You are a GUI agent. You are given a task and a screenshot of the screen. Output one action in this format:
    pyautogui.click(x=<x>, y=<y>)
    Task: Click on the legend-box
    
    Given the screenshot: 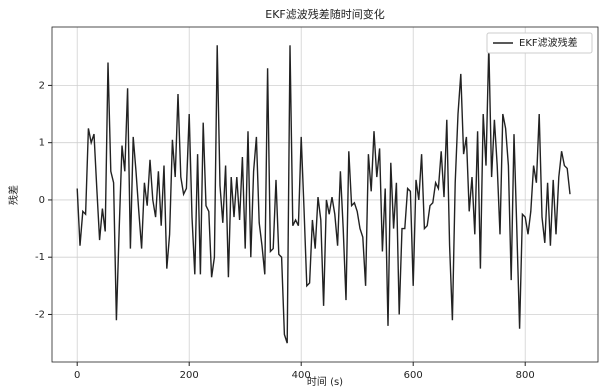 What is the action you would take?
    pyautogui.click(x=539, y=43)
    